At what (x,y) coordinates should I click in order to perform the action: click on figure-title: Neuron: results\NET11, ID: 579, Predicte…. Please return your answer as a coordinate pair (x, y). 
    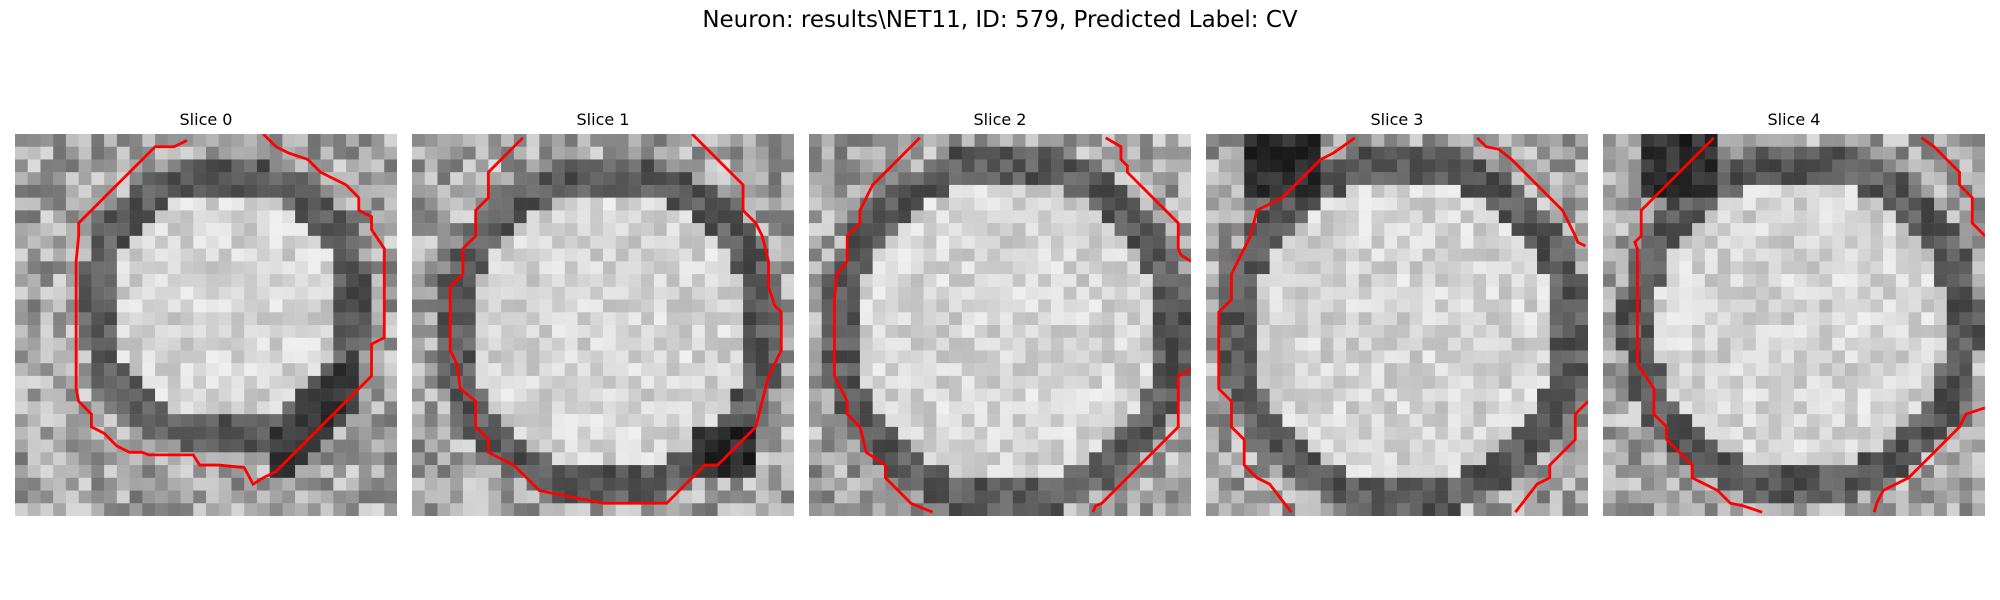
    Looking at the image, I should click on (1000, 20).